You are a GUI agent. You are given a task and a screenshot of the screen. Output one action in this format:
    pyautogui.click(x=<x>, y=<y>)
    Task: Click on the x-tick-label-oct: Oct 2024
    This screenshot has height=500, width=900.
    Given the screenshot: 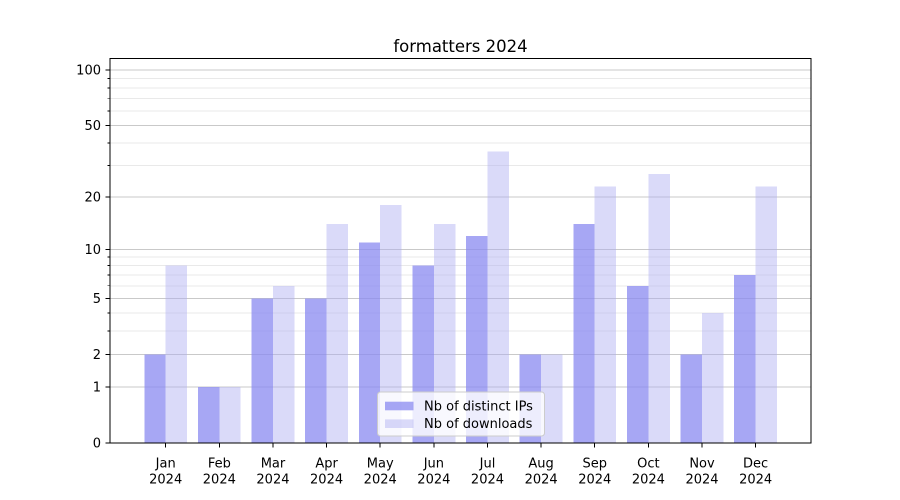 What is the action you would take?
    pyautogui.click(x=648, y=472)
    